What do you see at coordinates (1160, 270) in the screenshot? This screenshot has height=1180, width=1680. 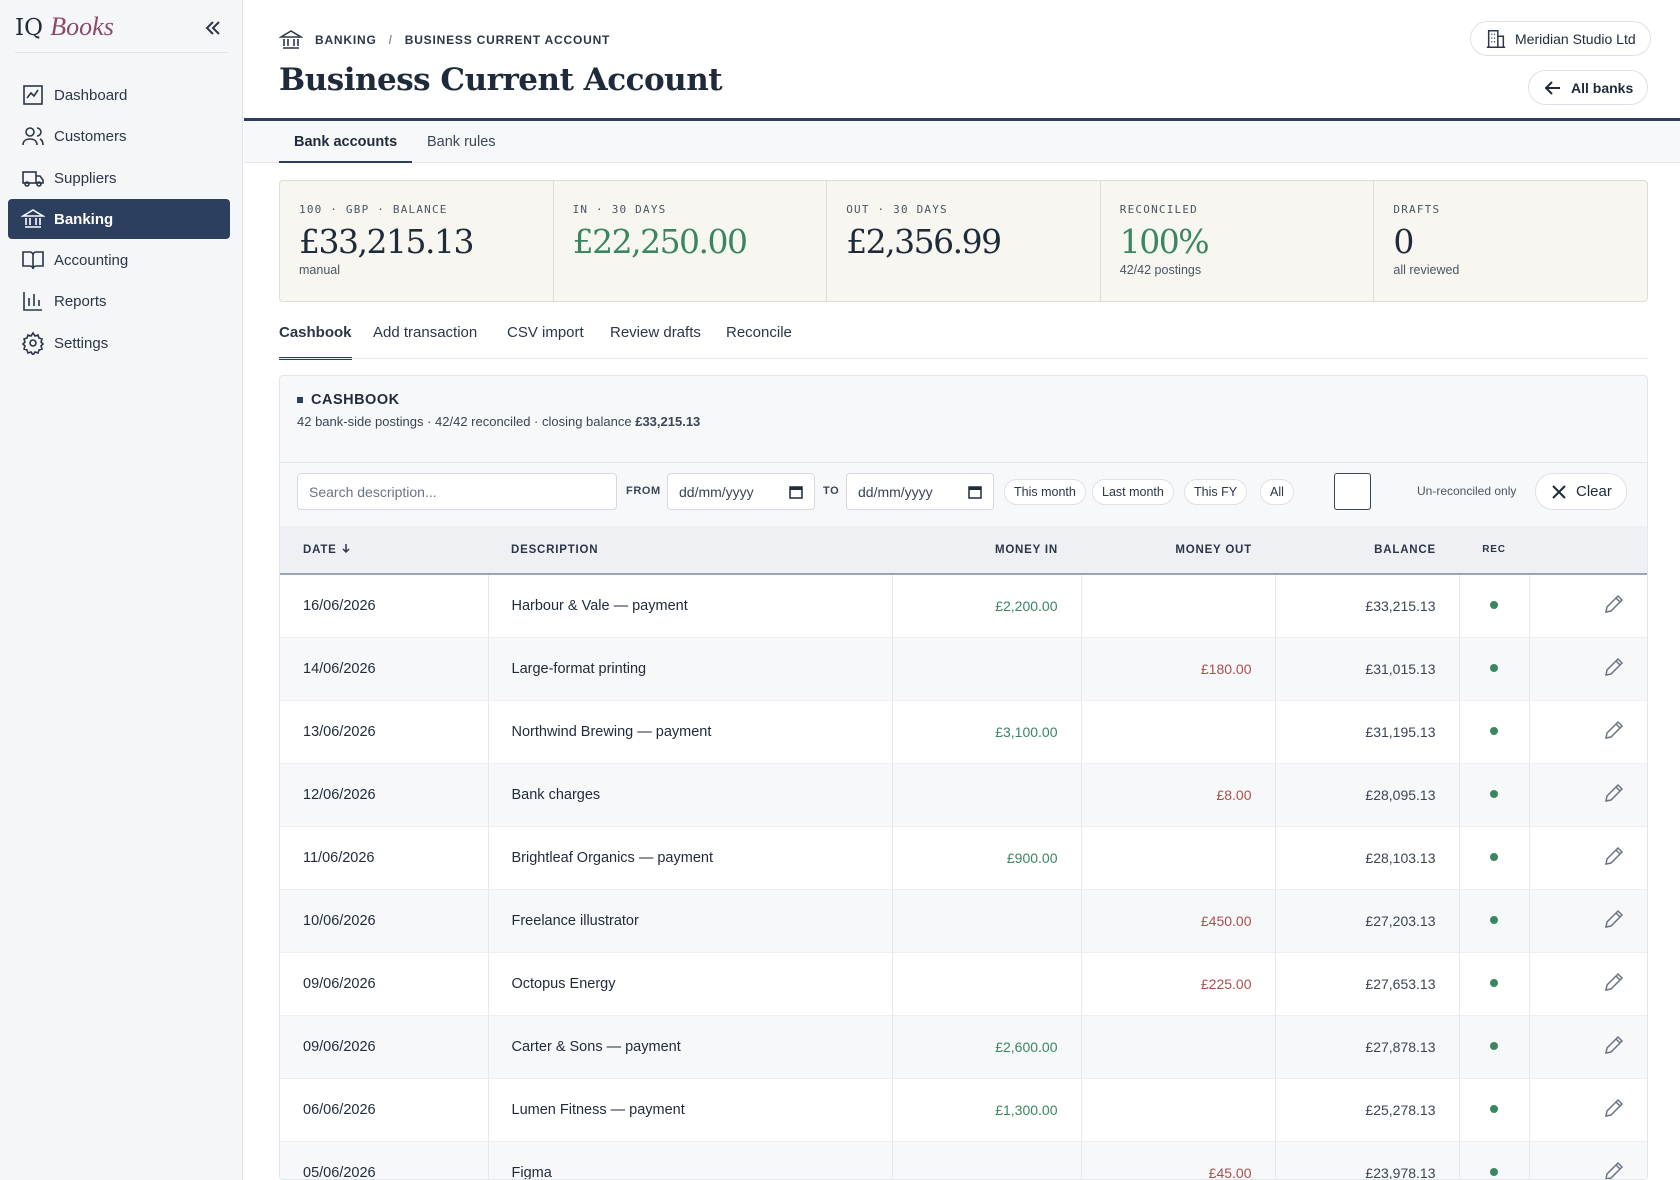 I see `stat-note: 42/42 postings` at bounding box center [1160, 270].